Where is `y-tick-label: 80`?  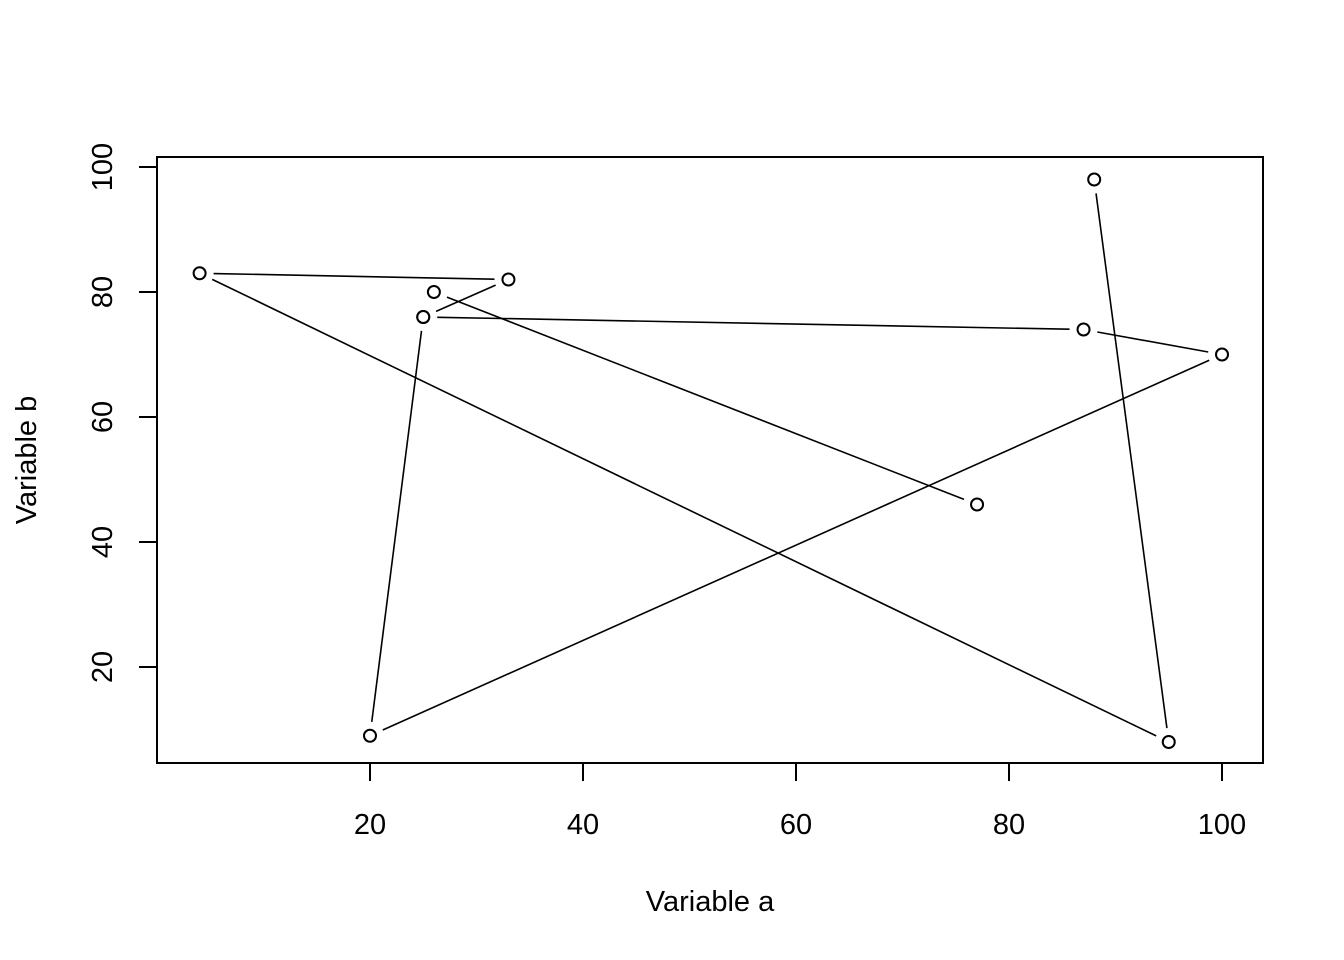 y-tick-label: 80 is located at coordinates (103, 292).